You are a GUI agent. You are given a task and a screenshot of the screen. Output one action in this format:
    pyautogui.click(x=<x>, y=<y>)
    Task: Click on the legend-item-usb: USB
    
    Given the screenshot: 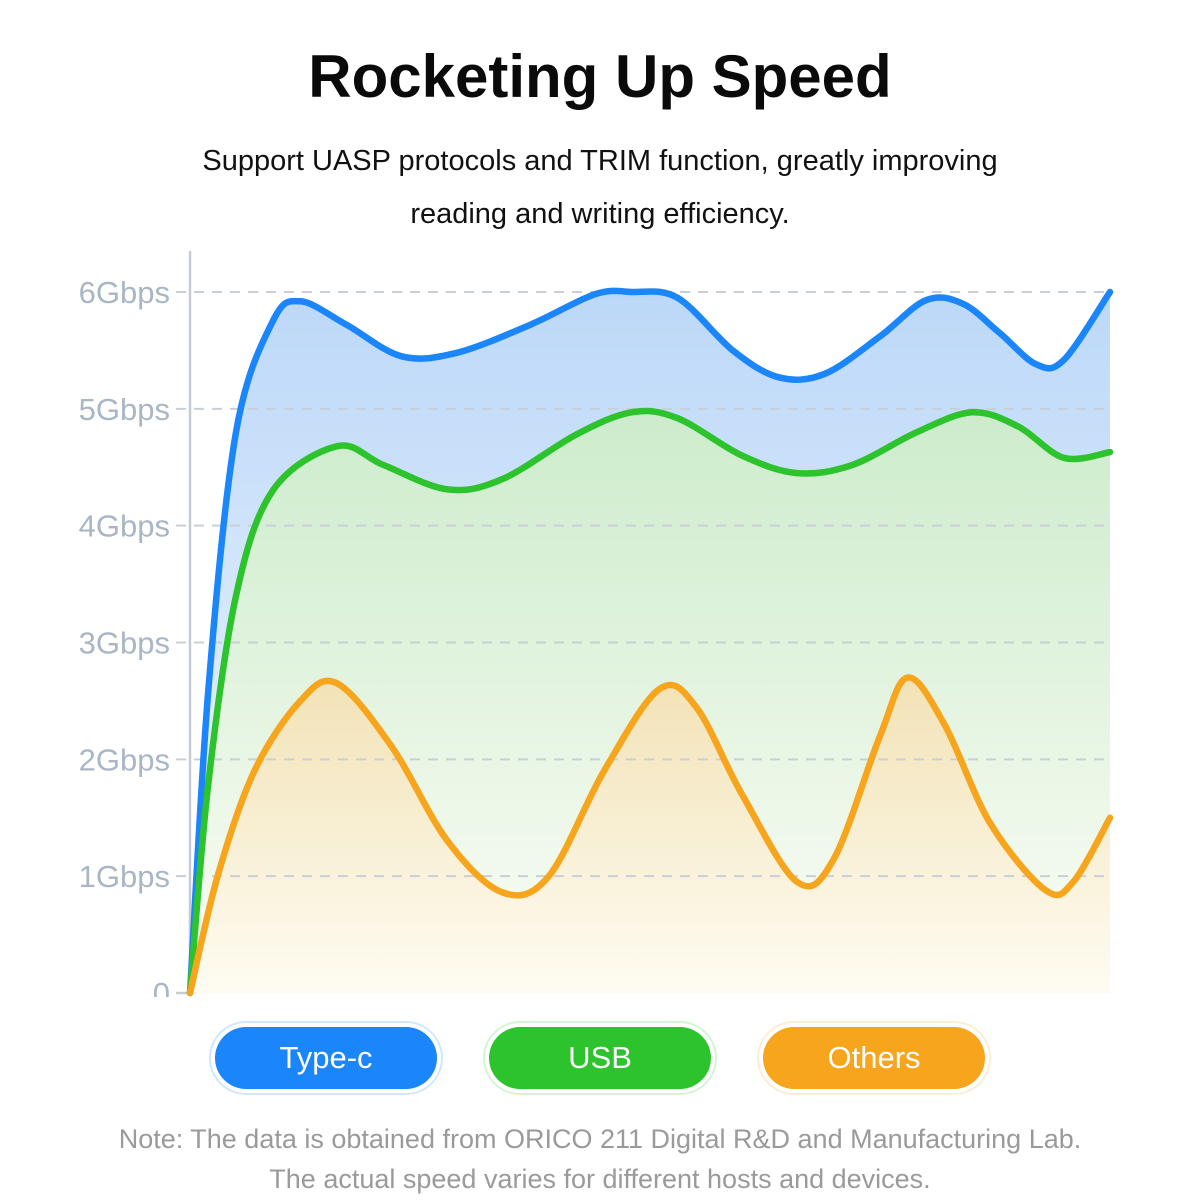 What is the action you would take?
    pyautogui.click(x=600, y=1058)
    